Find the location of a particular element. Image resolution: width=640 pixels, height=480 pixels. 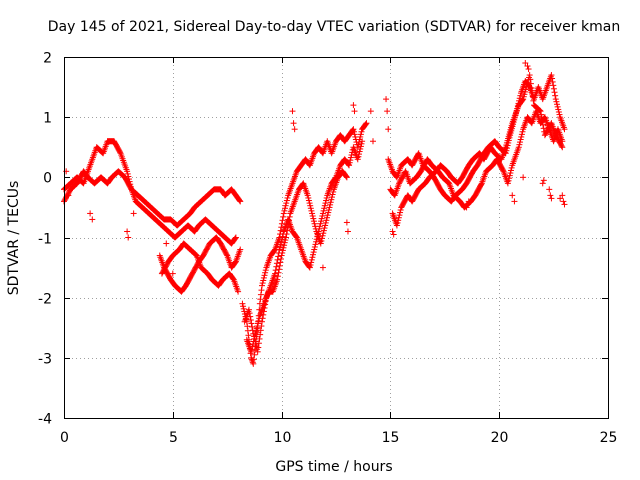

x-axis-label: GPS time / hours is located at coordinates (333, 467).